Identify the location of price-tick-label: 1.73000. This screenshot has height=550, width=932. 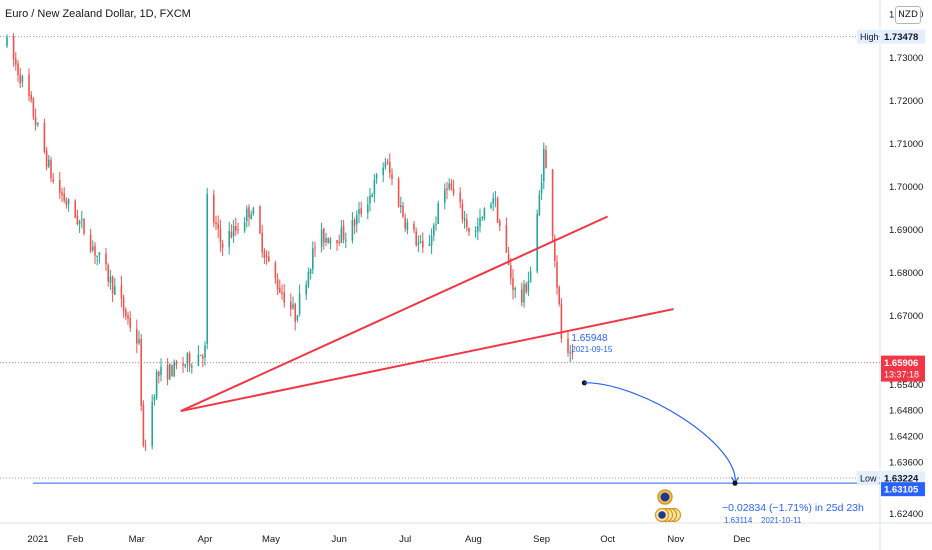
(906, 58).